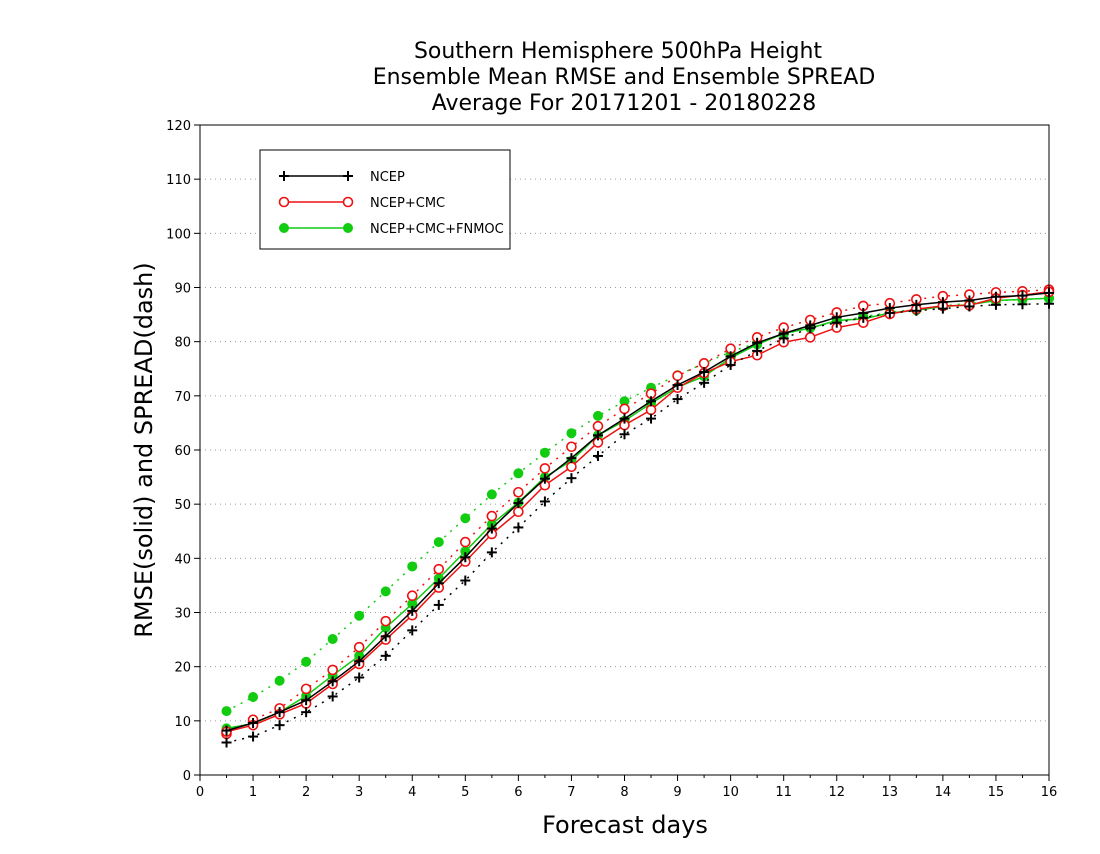 The width and height of the screenshot is (1100, 854). What do you see at coordinates (465, 792) in the screenshot?
I see `x-tick-label: 5` at bounding box center [465, 792].